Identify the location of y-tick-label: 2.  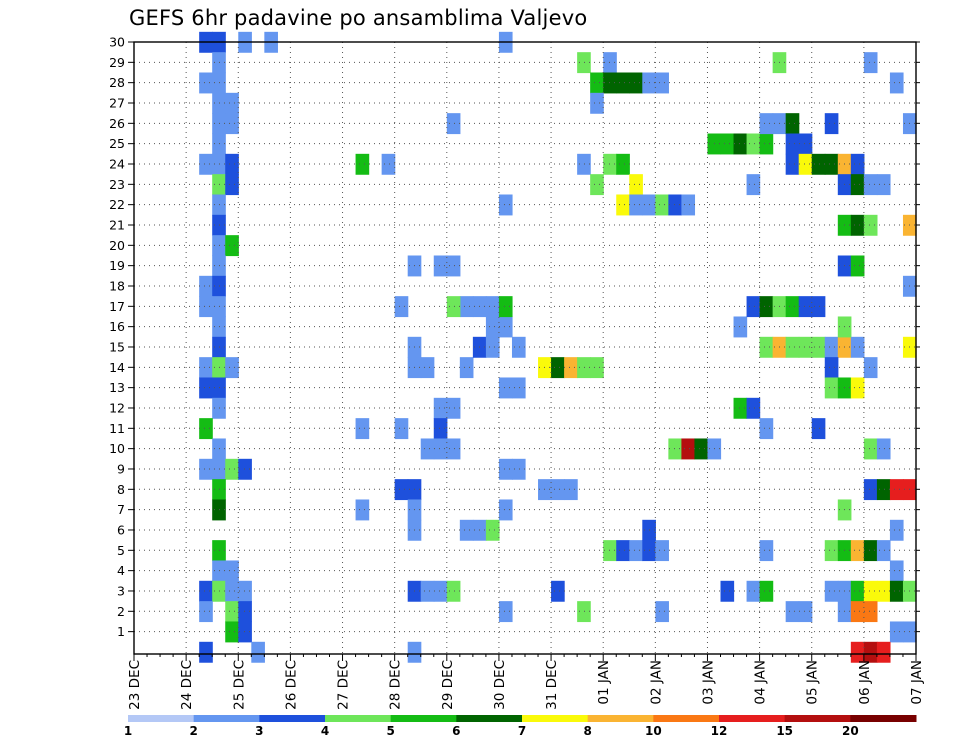
(121, 611).